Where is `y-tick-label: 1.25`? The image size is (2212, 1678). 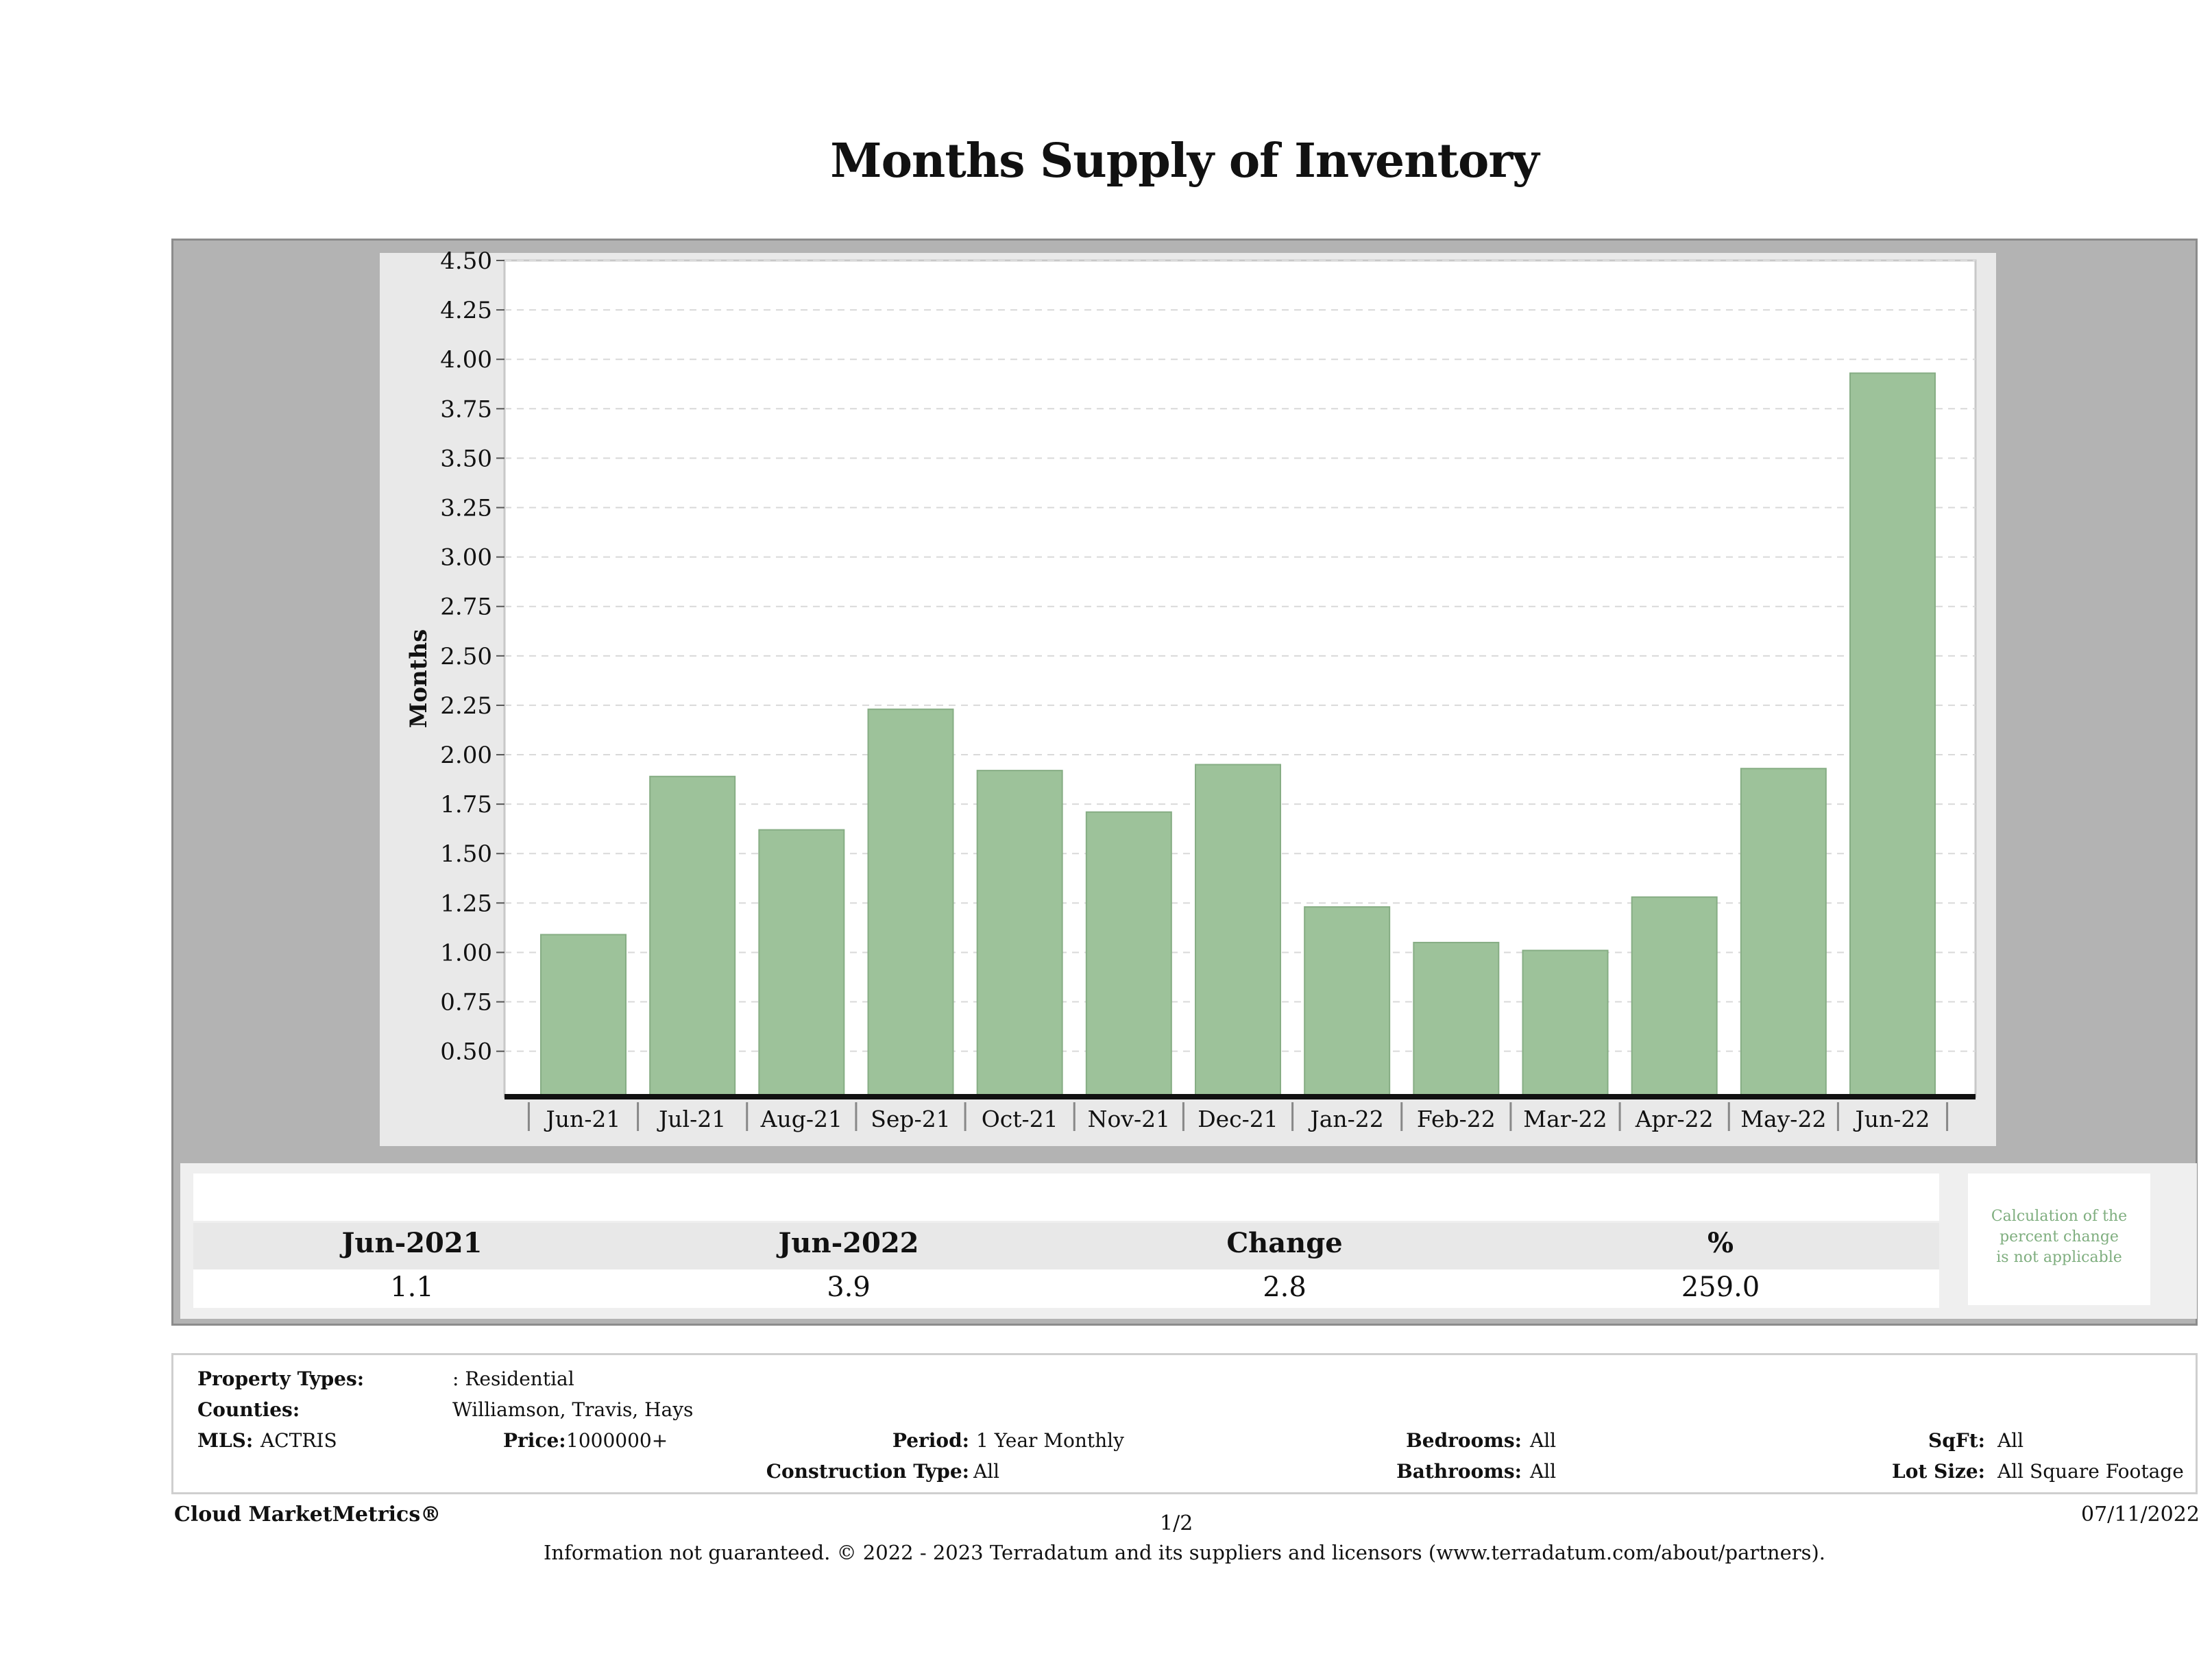
y-tick-label: 1.25 is located at coordinates (466, 903).